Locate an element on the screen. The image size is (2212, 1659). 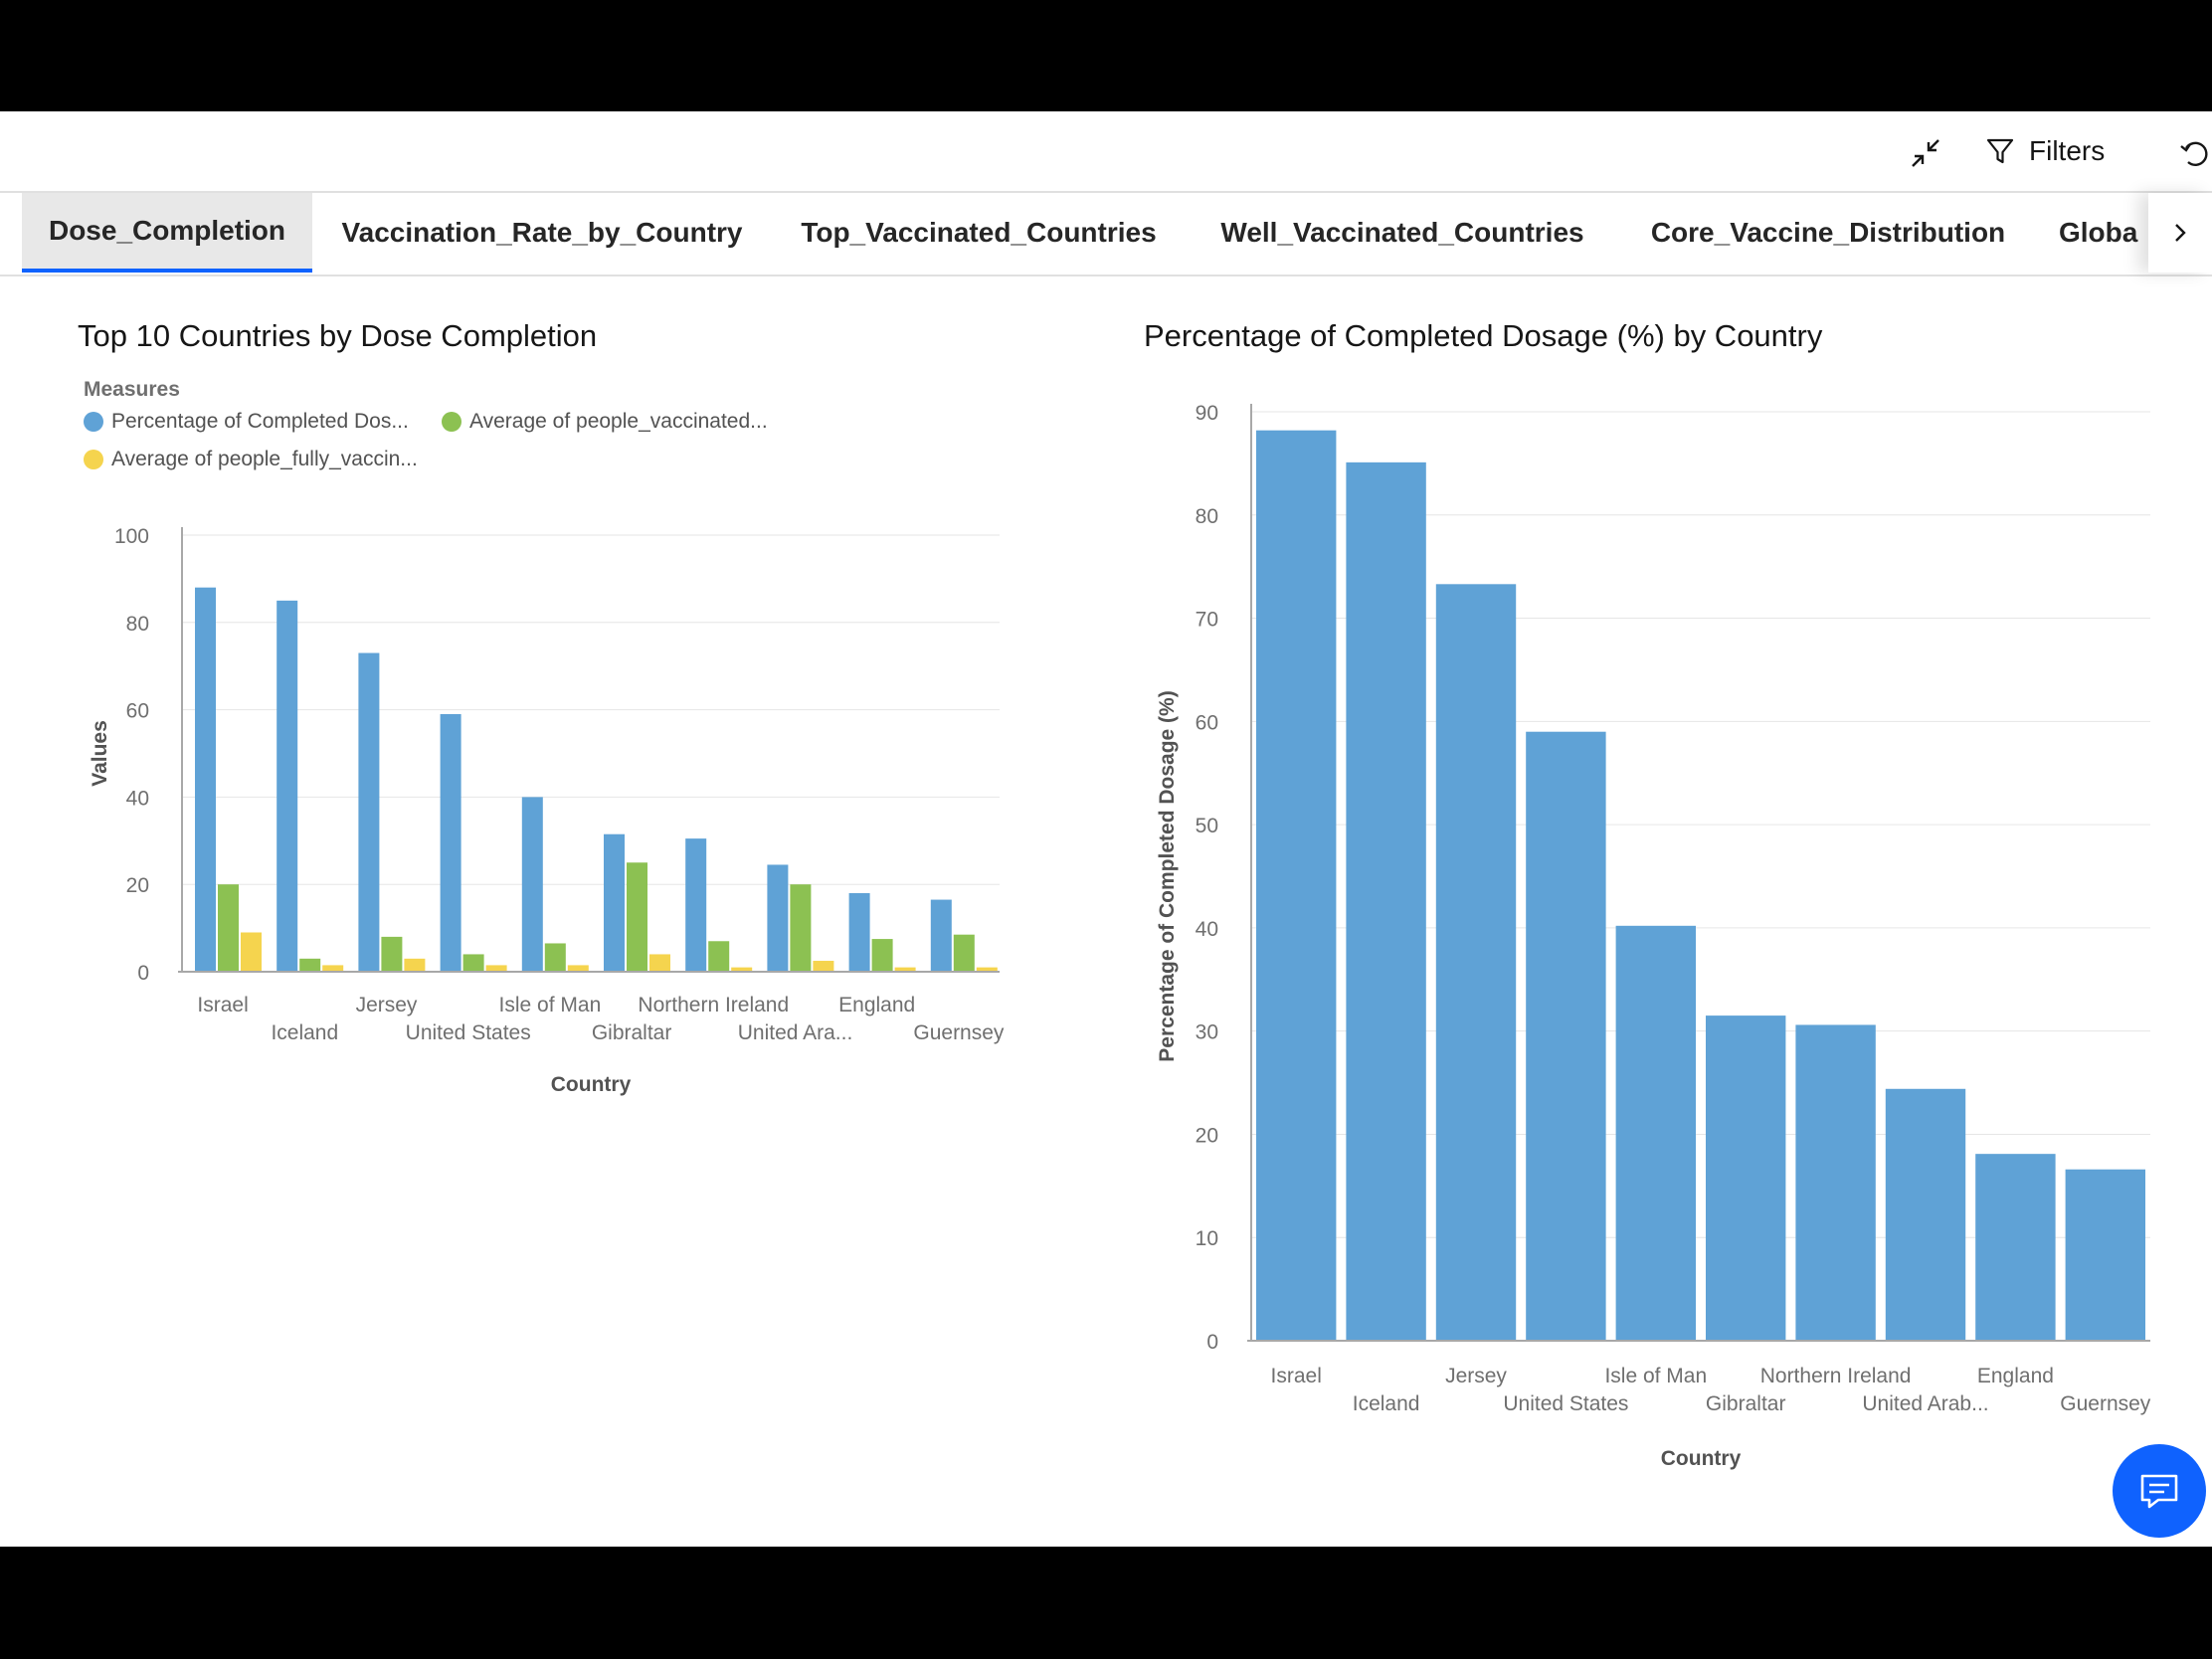
toolbar: Filters is located at coordinates (1106, 152).